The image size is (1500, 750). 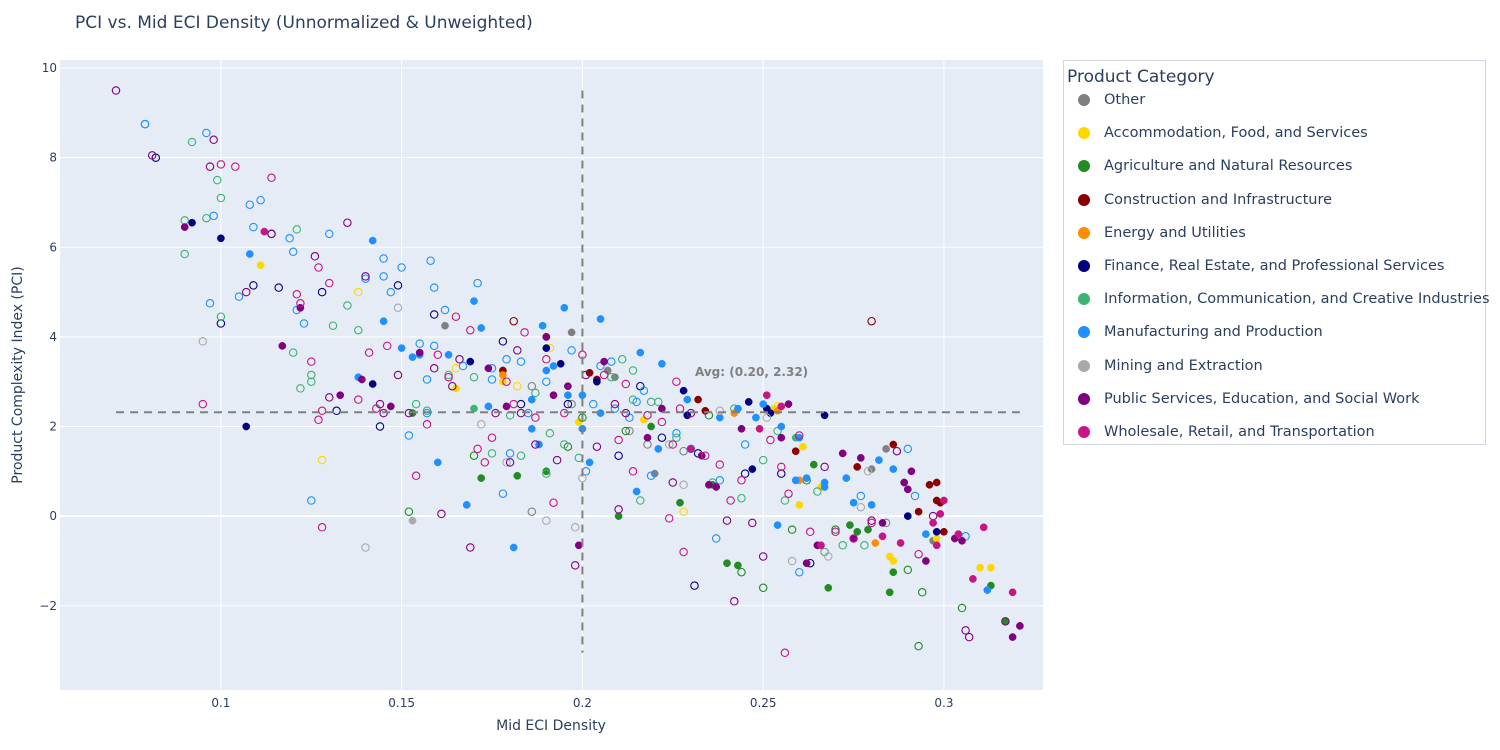 I want to click on legend-item: Other, so click(x=1104, y=100).